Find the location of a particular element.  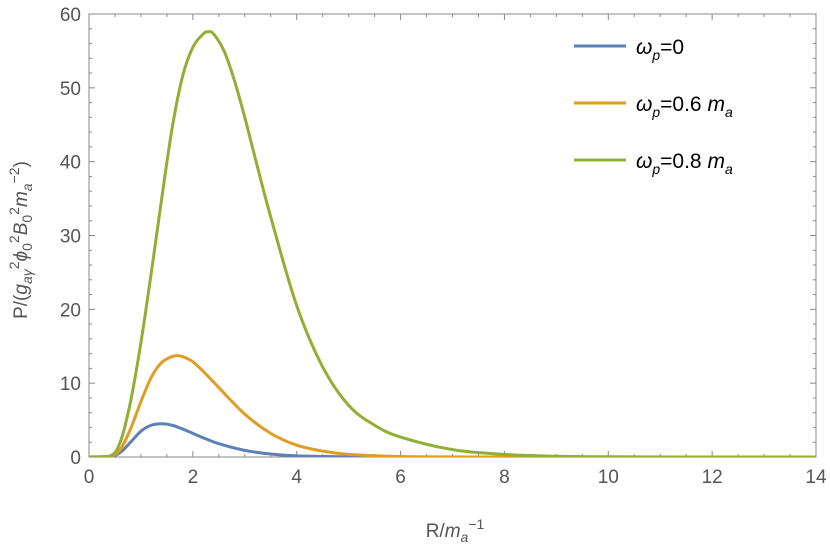

legend-item-2: ωp=0.6 ma is located at coordinates (653, 106).